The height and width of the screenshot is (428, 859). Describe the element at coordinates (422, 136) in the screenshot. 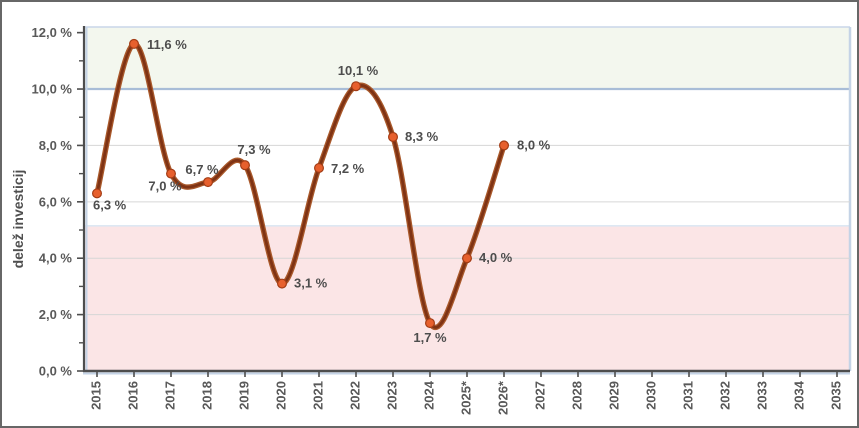

I see `point-label: 8,3 %` at that location.